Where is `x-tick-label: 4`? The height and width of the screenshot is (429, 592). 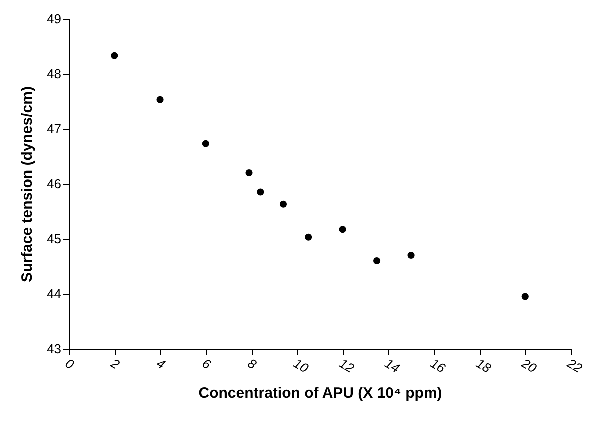 x-tick-label: 4 is located at coordinates (161, 364).